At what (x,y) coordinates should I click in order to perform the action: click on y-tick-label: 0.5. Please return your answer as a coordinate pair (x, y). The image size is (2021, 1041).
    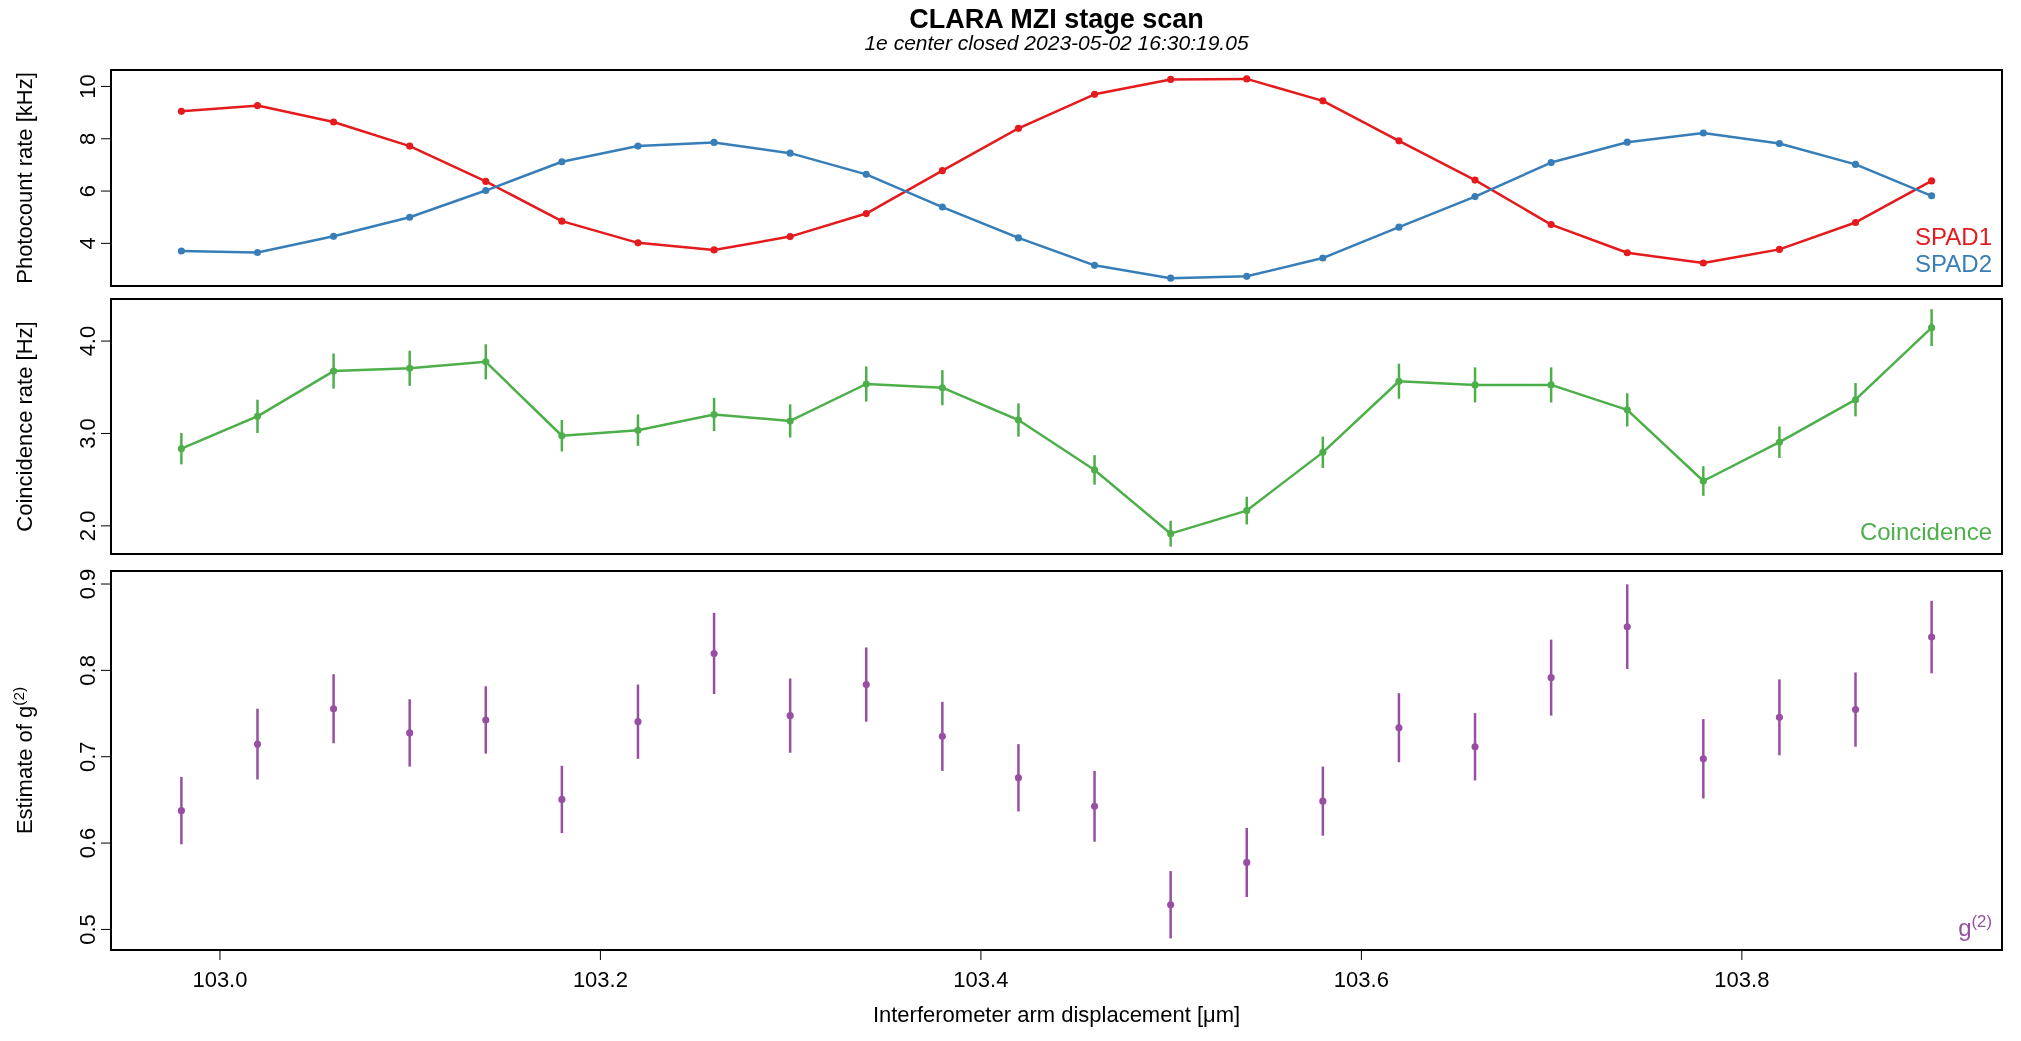
    Looking at the image, I should click on (87, 929).